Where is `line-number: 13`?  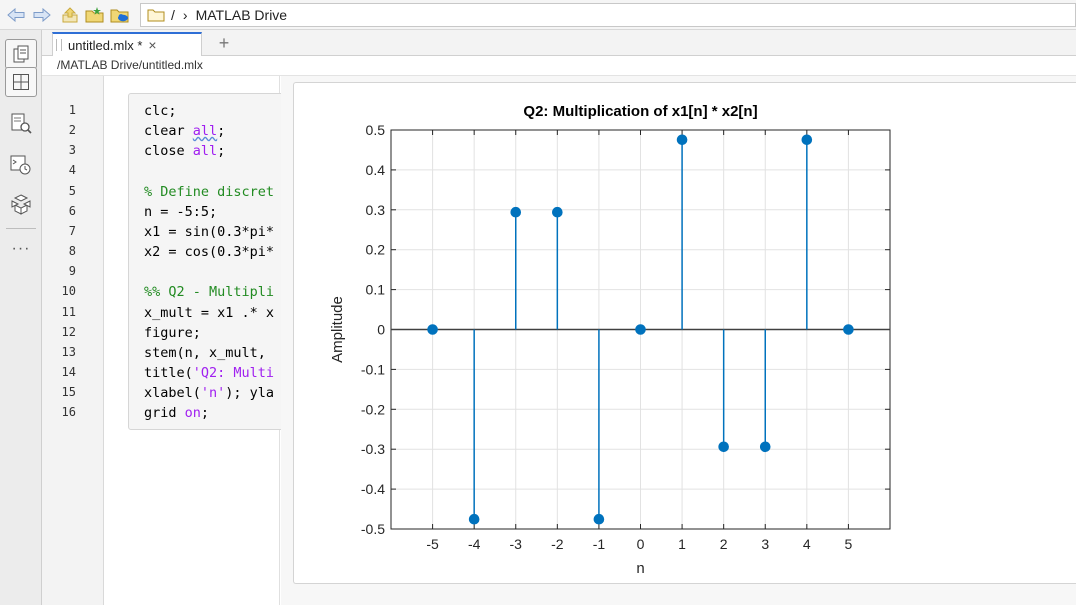
line-number: 13 is located at coordinates (68, 351).